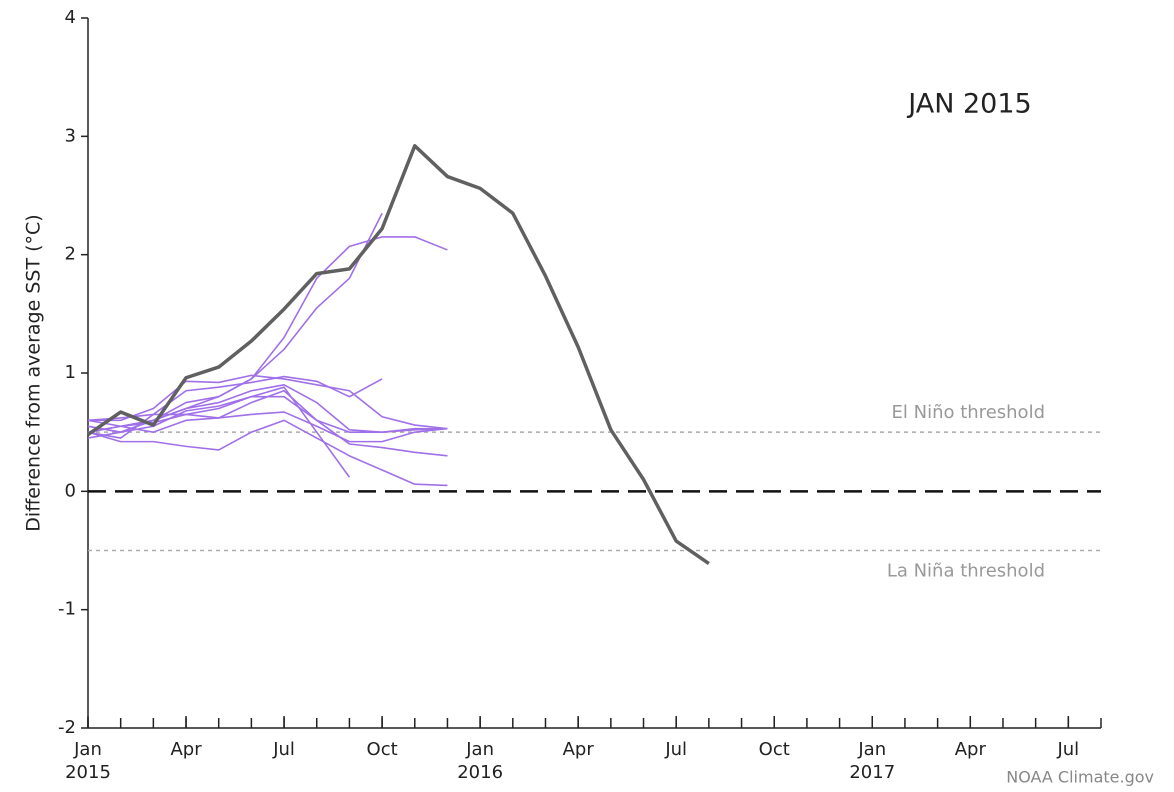 Image resolution: width=1174 pixels, height=792 pixels. What do you see at coordinates (872, 772) in the screenshot?
I see `x-tick-year: 2017` at bounding box center [872, 772].